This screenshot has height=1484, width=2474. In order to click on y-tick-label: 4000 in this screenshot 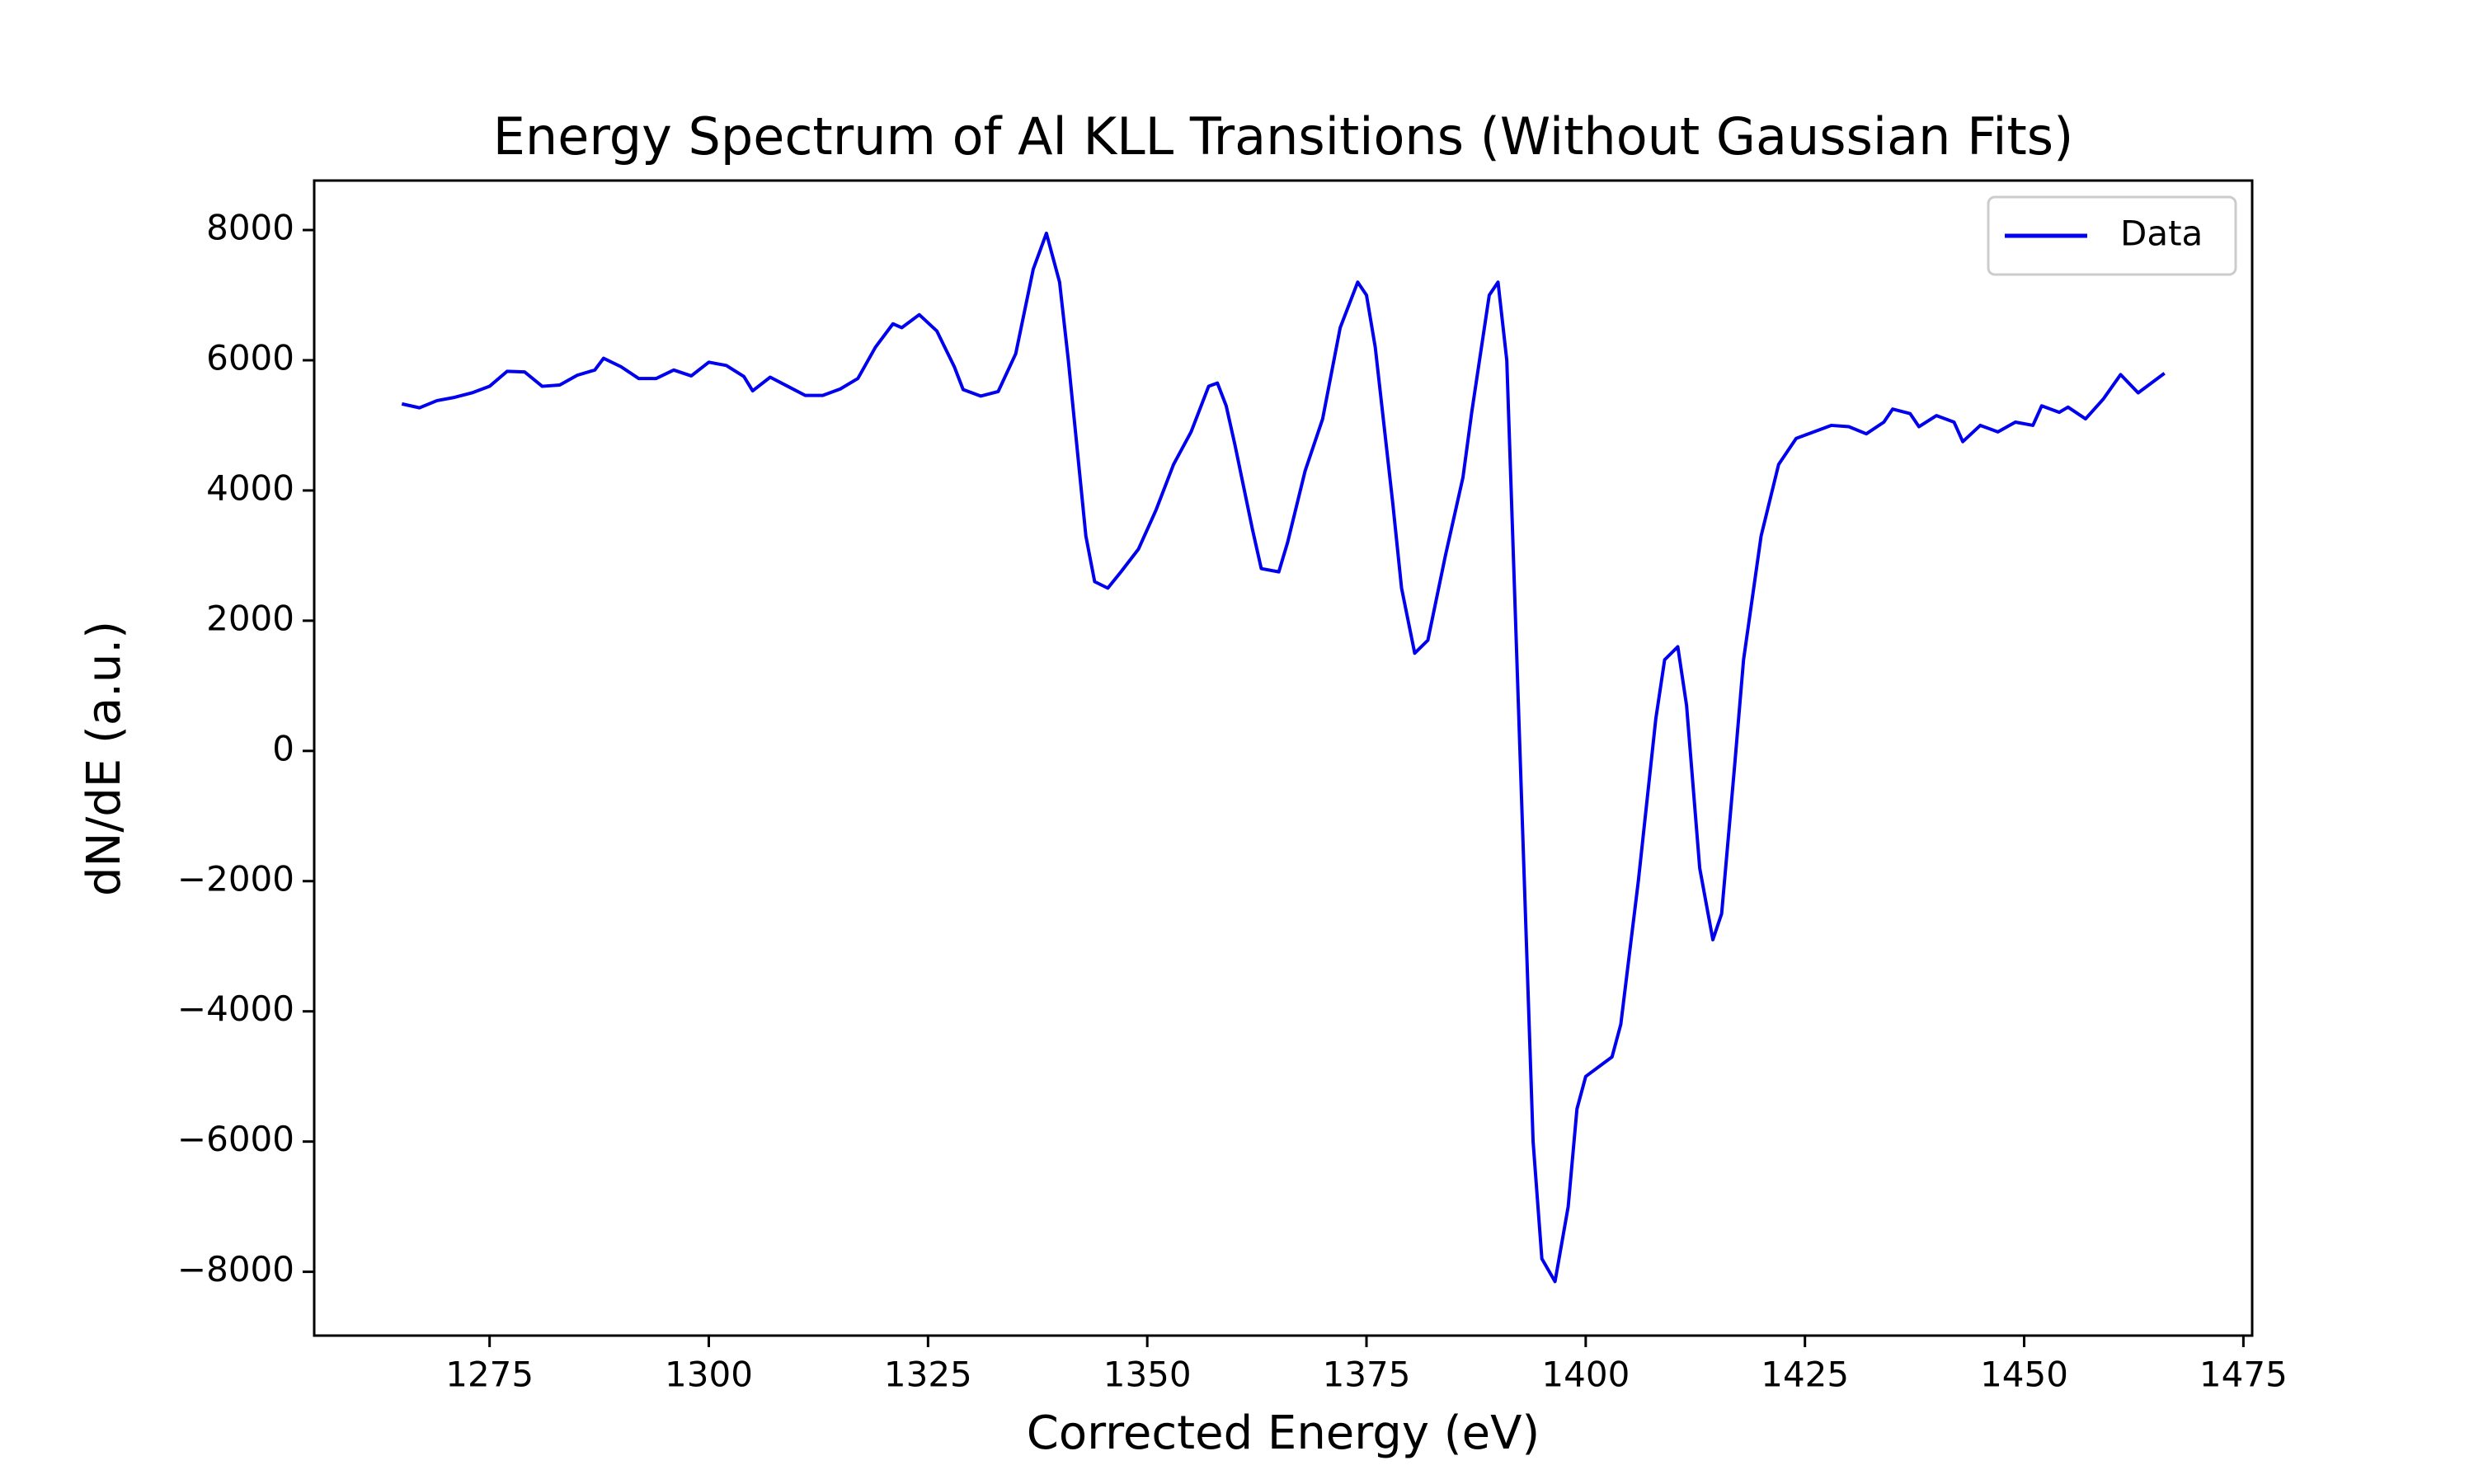, I will do `click(250, 487)`.